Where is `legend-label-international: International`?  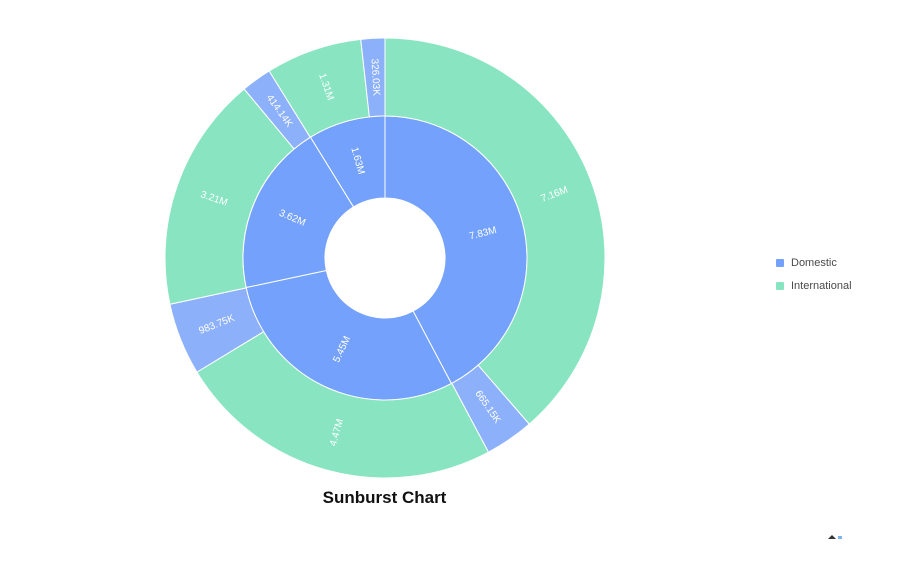 legend-label-international: International is located at coordinates (821, 285).